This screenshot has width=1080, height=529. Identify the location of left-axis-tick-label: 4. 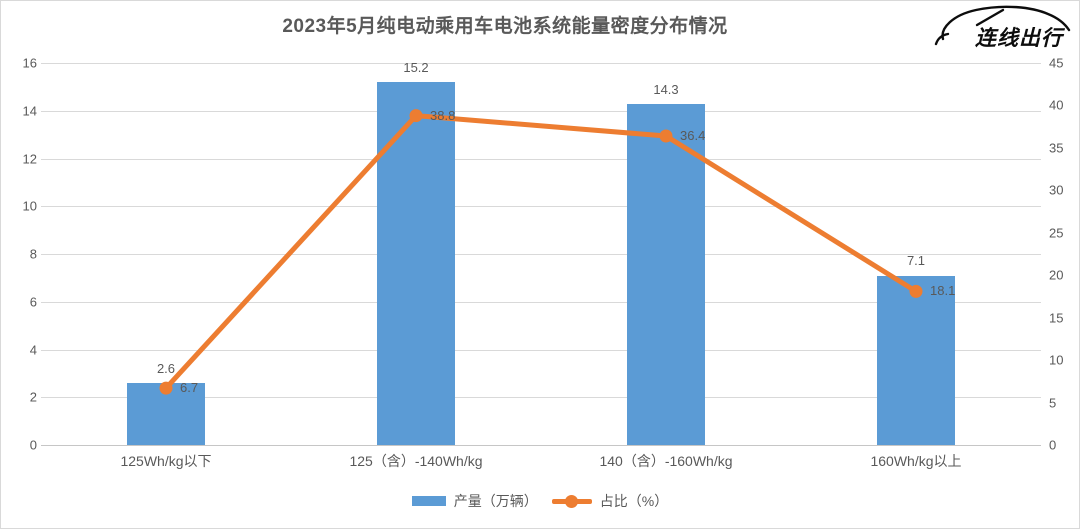
(33, 349).